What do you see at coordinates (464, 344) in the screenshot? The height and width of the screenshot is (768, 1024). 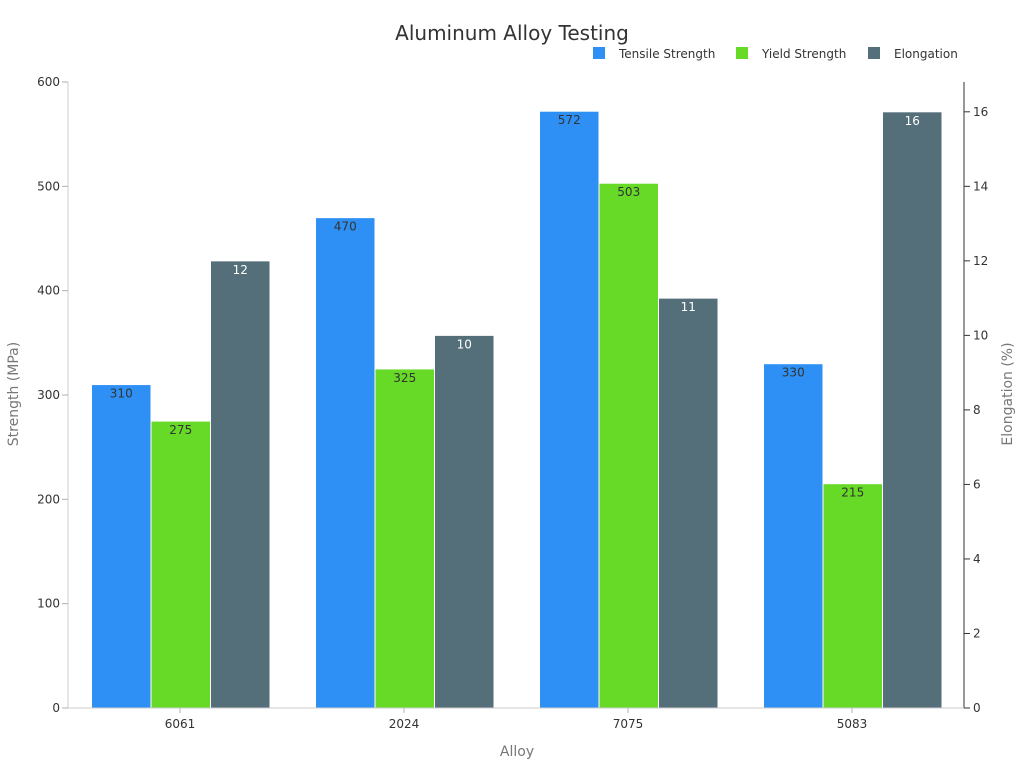 I see `data-label-elongation-2024: 10` at bounding box center [464, 344].